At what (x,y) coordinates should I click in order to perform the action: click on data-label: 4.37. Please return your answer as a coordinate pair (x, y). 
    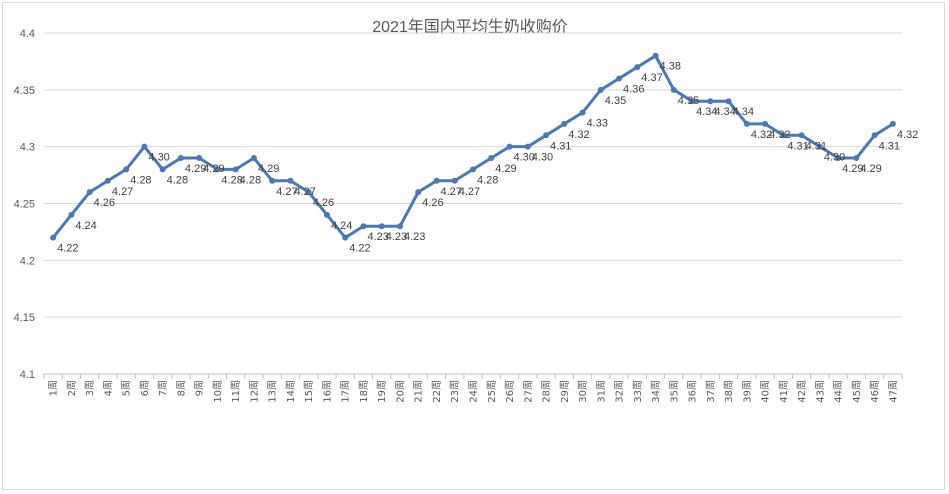
    Looking at the image, I should click on (651, 78).